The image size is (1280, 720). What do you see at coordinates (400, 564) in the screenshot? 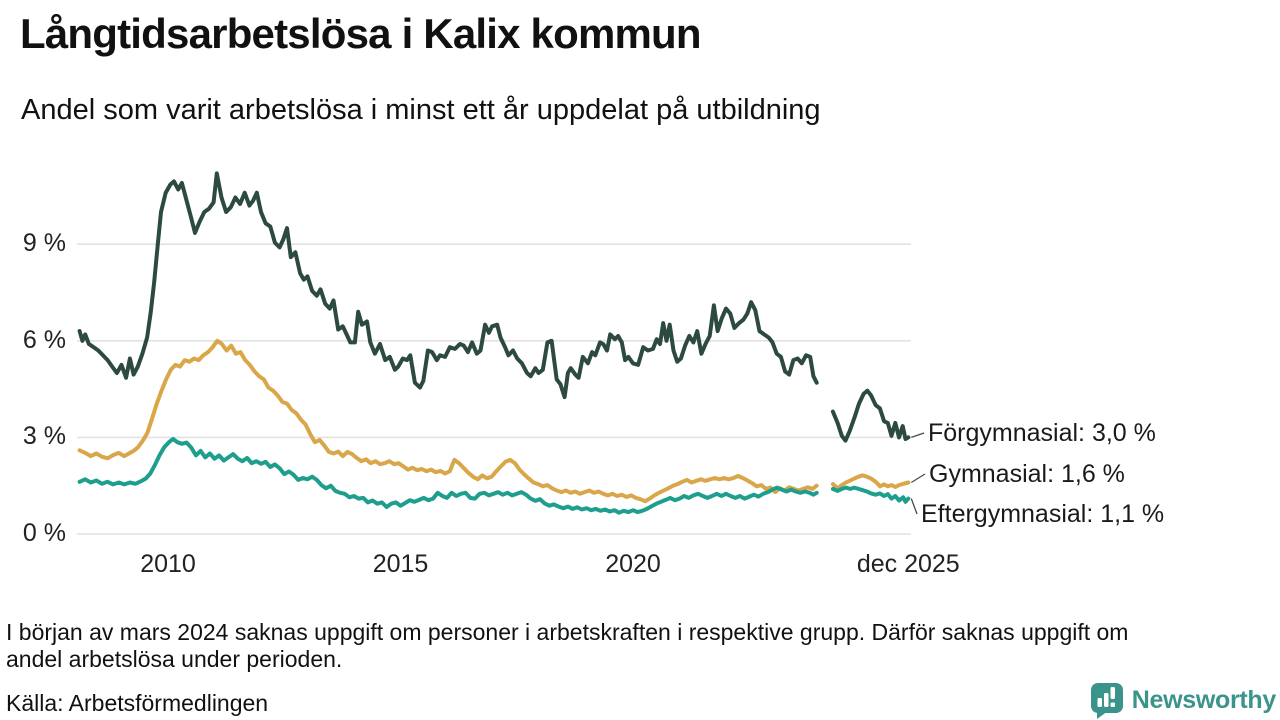
I see `x-tick-label: 2015` at bounding box center [400, 564].